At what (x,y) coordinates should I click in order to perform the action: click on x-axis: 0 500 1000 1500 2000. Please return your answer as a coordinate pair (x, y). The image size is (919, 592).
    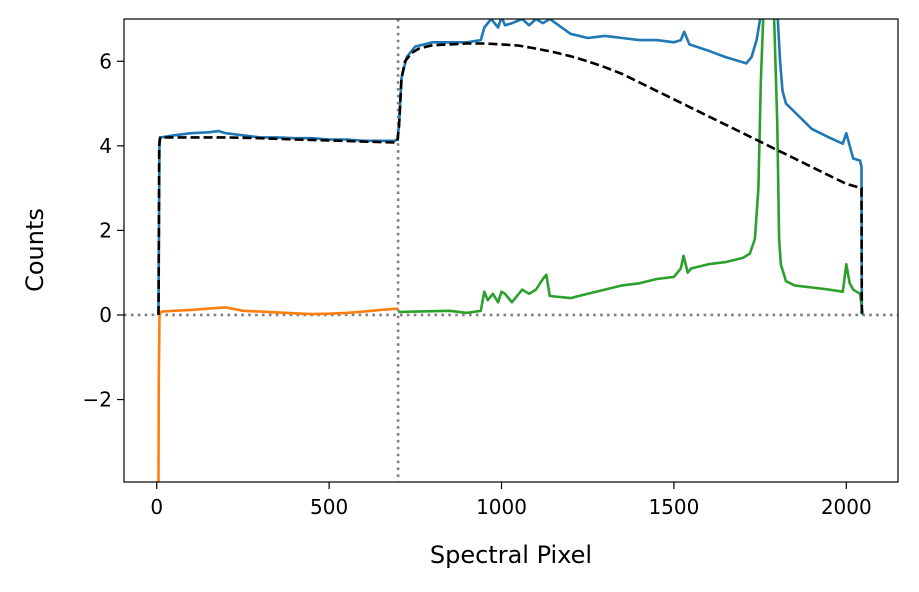
    Looking at the image, I should click on (511, 500).